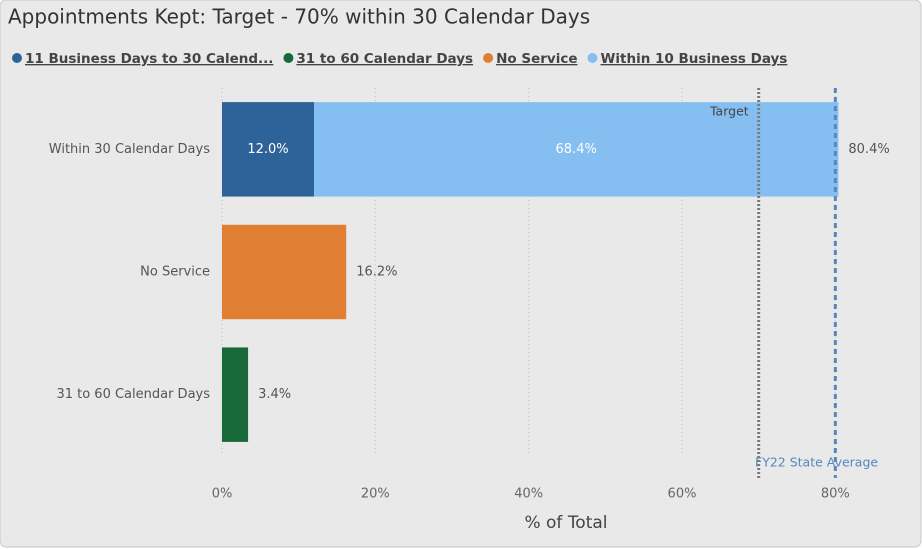 The height and width of the screenshot is (549, 922). What do you see at coordinates (536, 59) in the screenshot?
I see `legend-label: No Service` at bounding box center [536, 59].